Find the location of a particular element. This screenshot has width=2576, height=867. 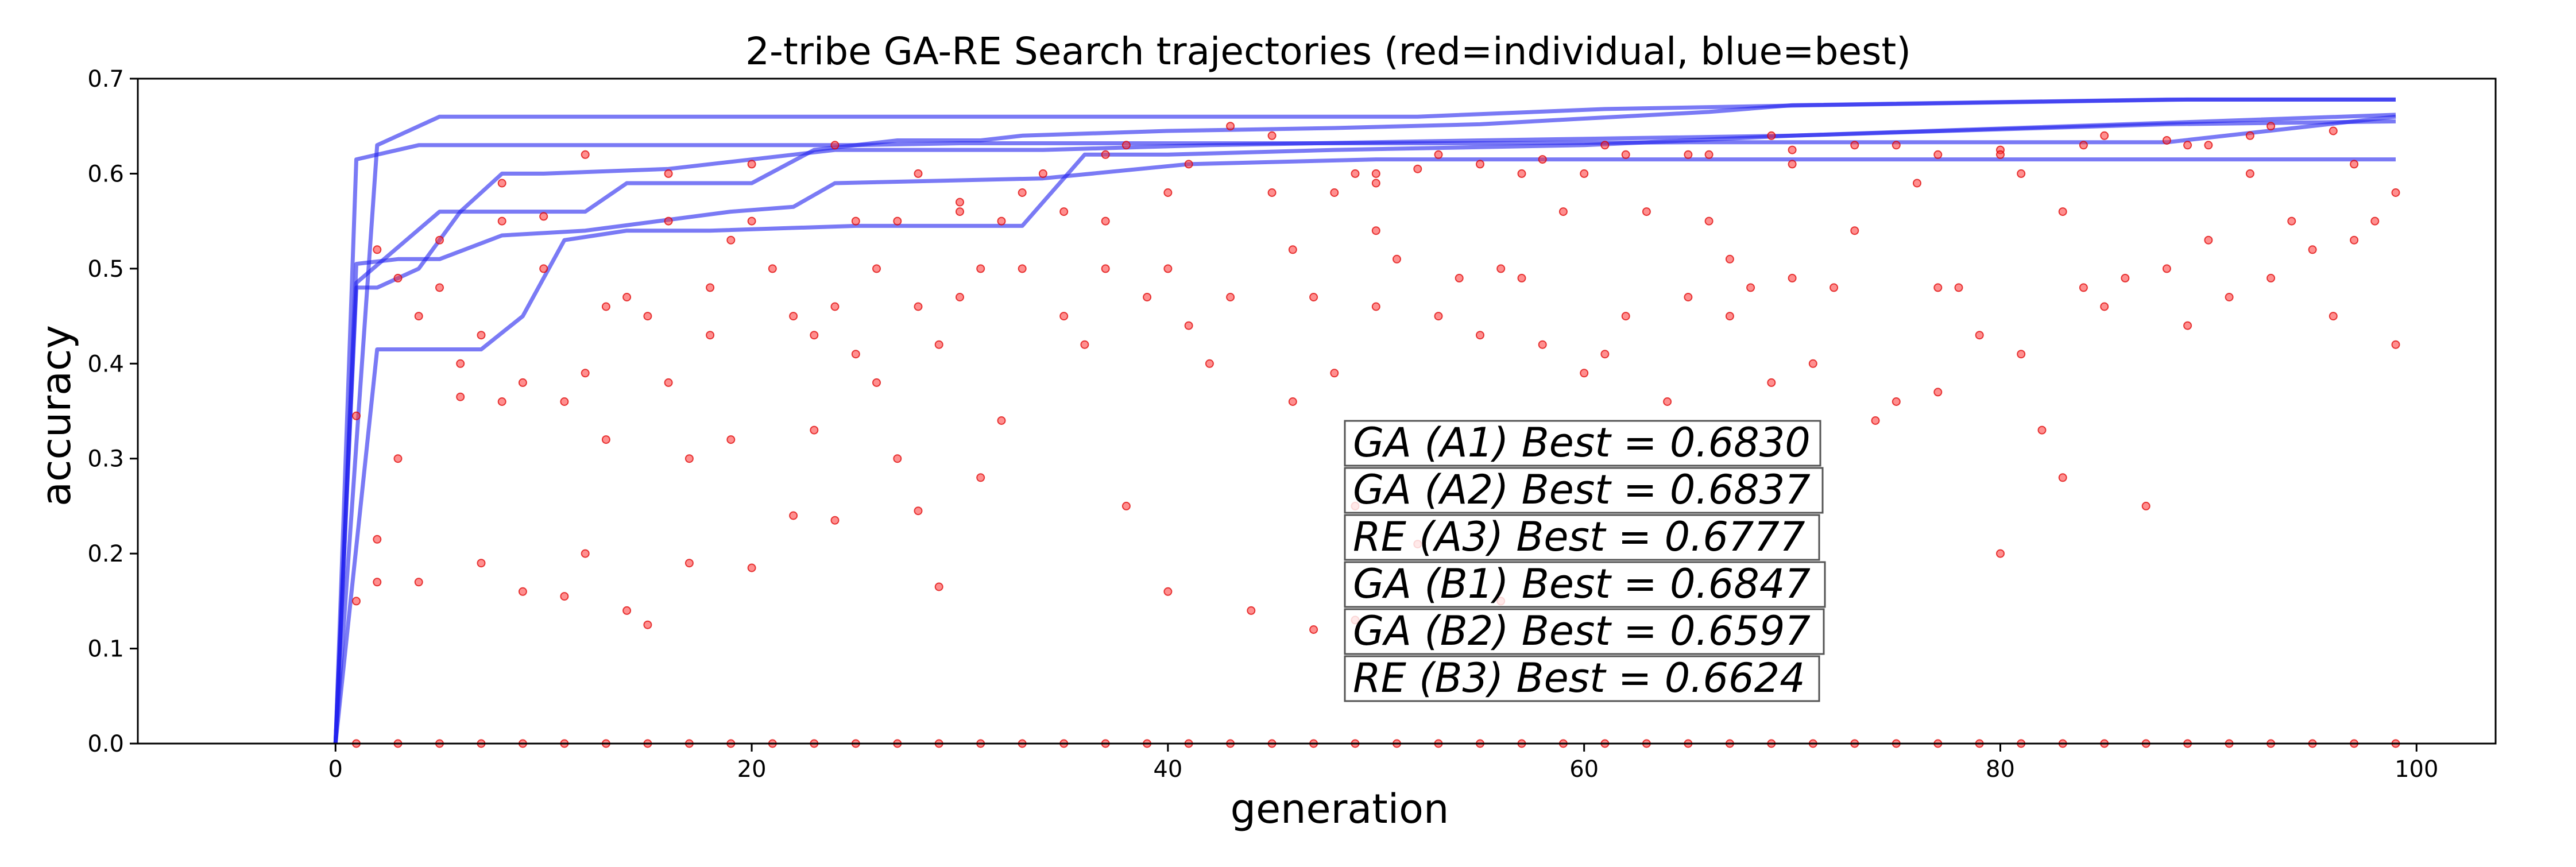

best-annotation-text: RE (B3) Best = 0.6624 is located at coordinates (1579, 678).